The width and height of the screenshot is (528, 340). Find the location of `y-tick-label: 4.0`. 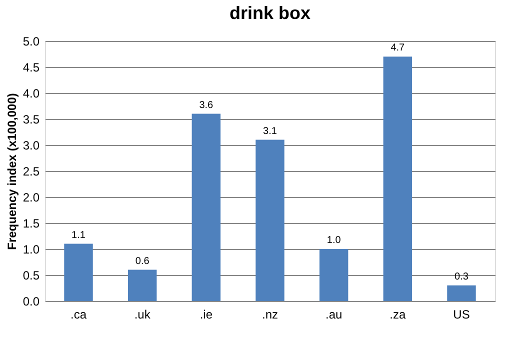

y-tick-label: 4.0 is located at coordinates (31, 93).